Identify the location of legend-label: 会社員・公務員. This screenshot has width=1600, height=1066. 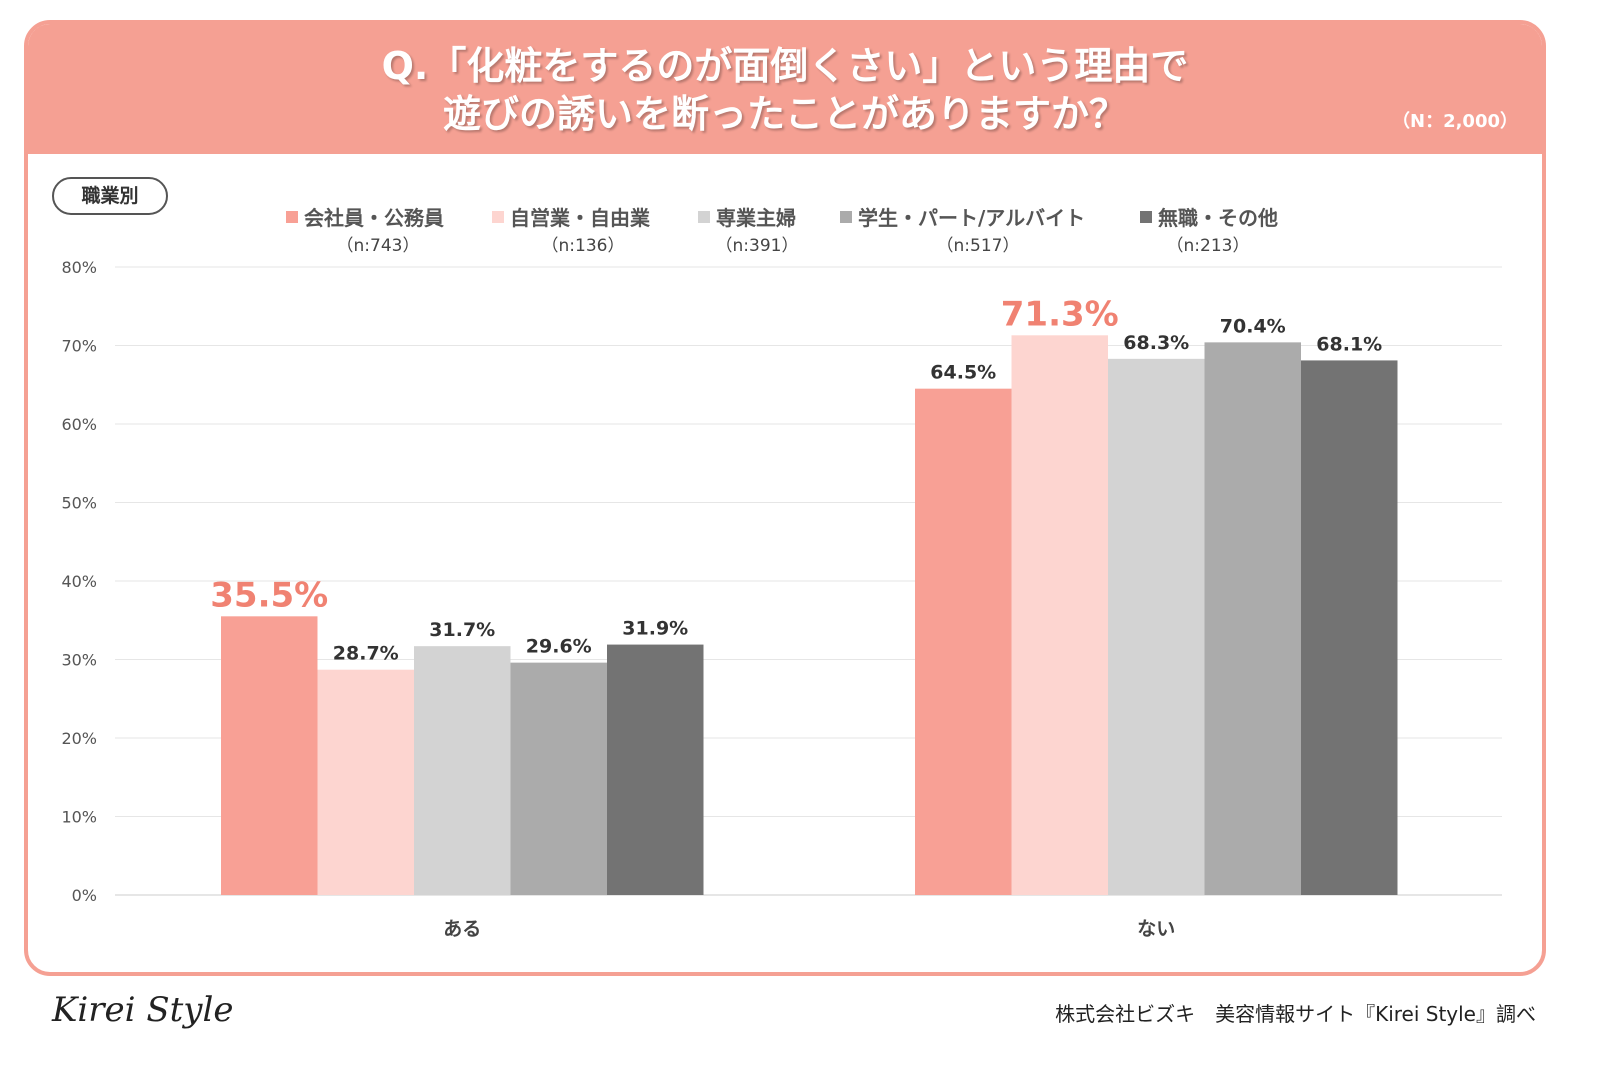
(374, 218).